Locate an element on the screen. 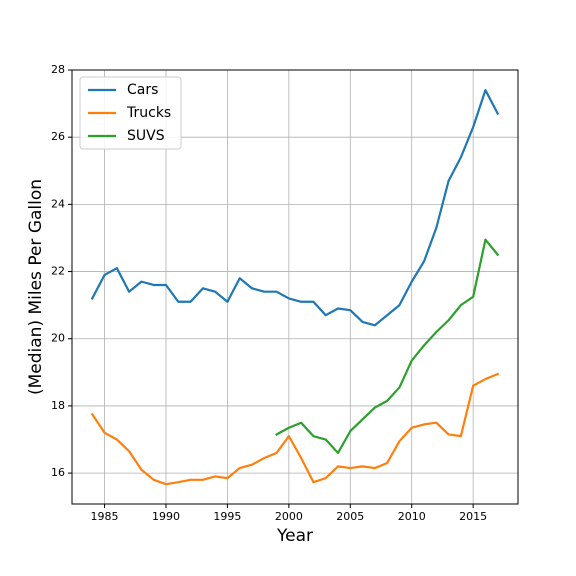 The width and height of the screenshot is (576, 576). legend-label: SUVS is located at coordinates (146, 136).